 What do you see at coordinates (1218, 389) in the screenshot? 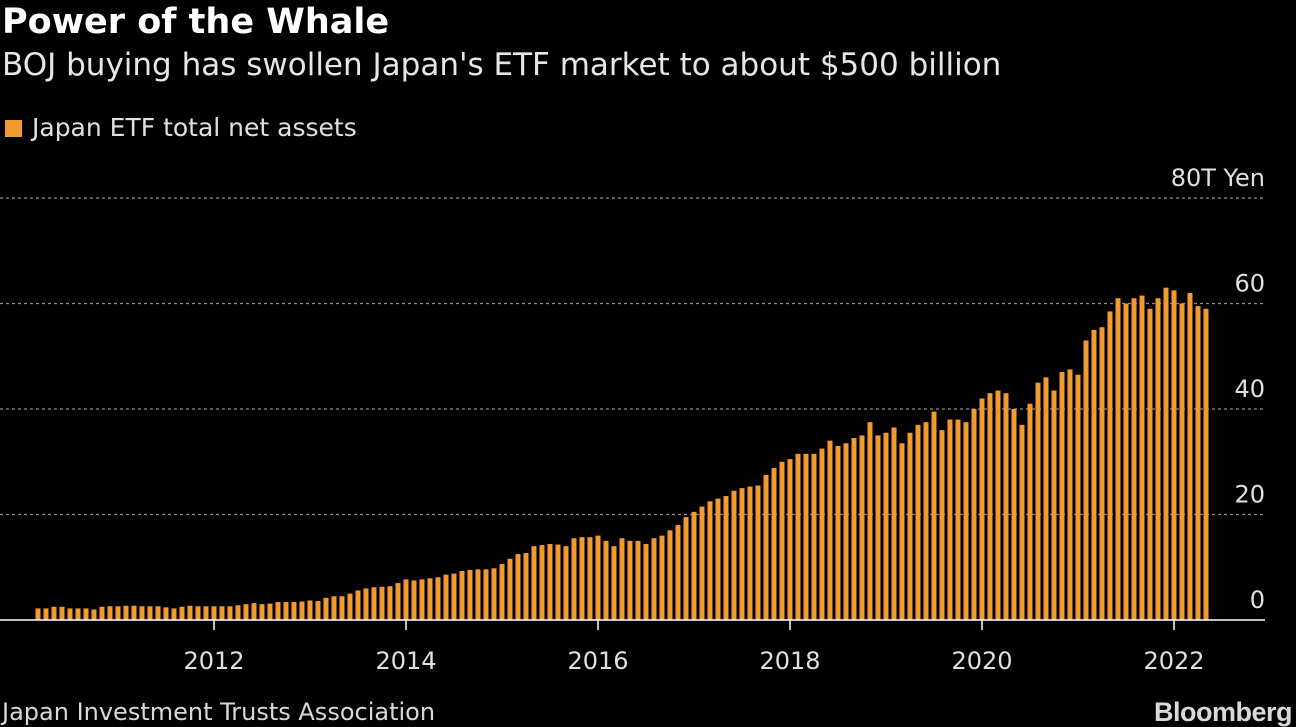
I see `y-axis-tick-labels: 0 20 40 60 80T Yen` at bounding box center [1218, 389].